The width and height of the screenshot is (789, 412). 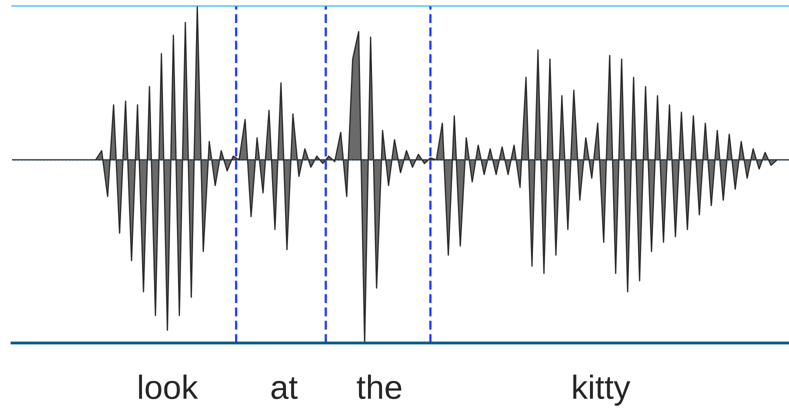 What do you see at coordinates (284, 388) in the screenshot?
I see `text: at` at bounding box center [284, 388].